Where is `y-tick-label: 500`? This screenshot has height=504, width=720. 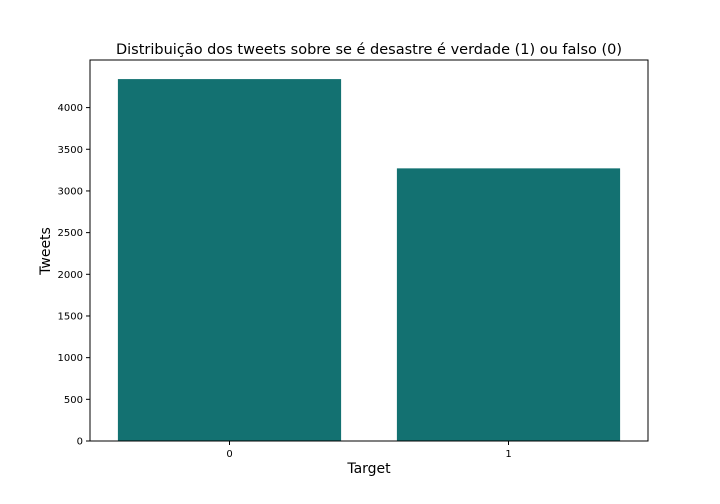
y-tick-label: 500 is located at coordinates (73, 400).